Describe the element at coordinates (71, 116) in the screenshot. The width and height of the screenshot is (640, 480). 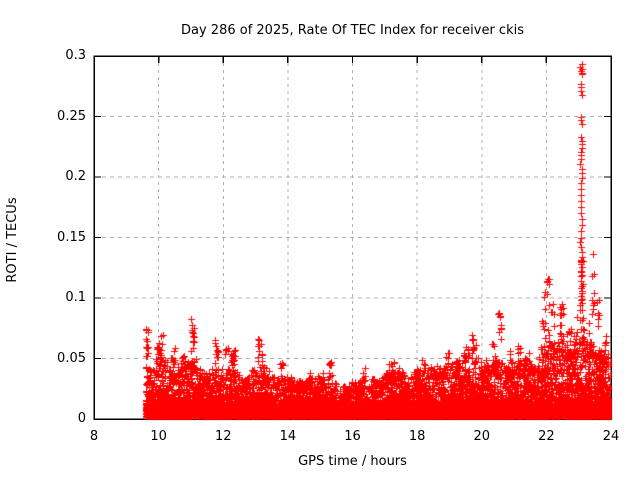
I see `y-tick-label-0.25: 0.25` at that location.